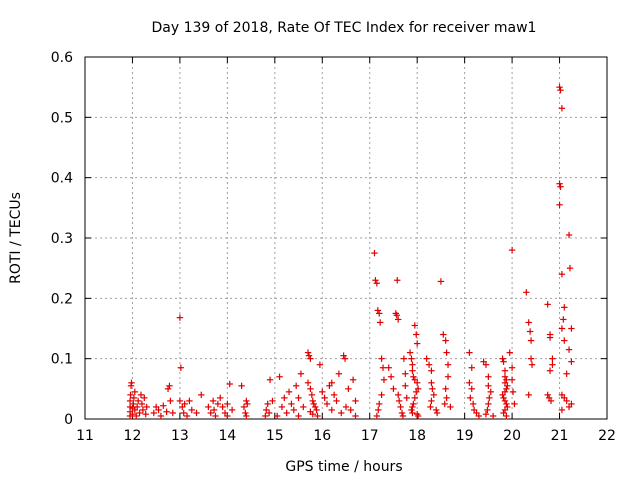 This screenshot has width=640, height=480. What do you see at coordinates (227, 436) in the screenshot?
I see `x-tick-label: 14` at bounding box center [227, 436].